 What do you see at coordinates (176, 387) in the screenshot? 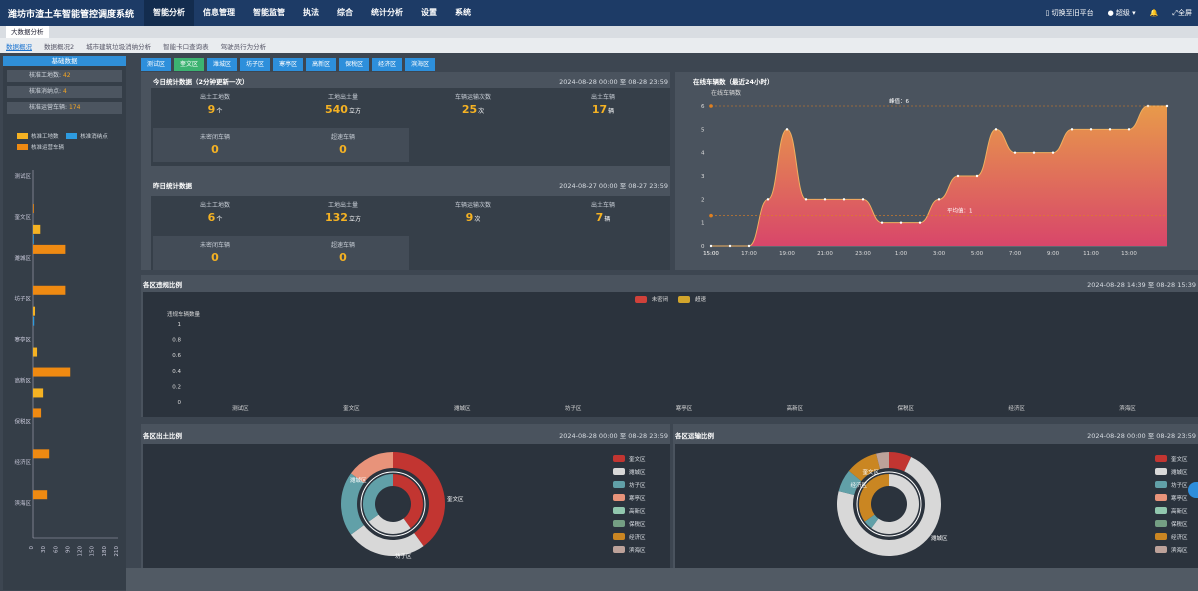
I see `y-tick-label: 0.2` at bounding box center [176, 387].